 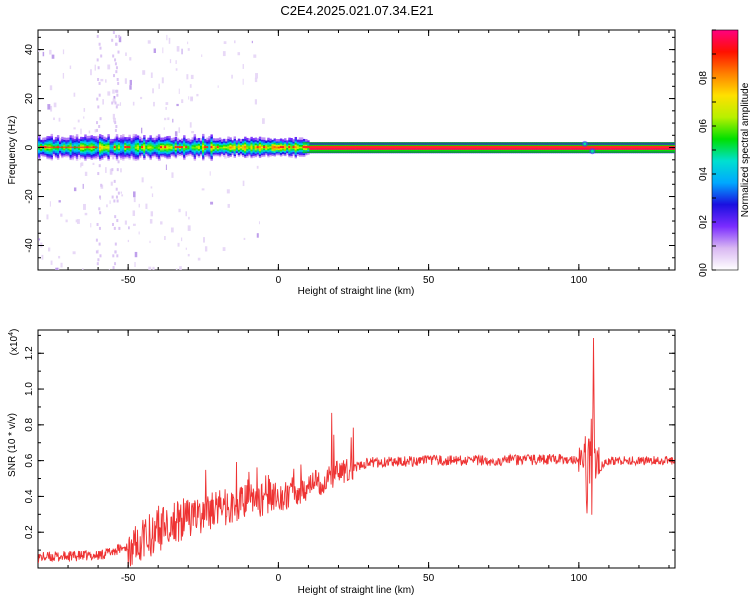 I want to click on colorbar-label: Normalized spectral amplitude, so click(x=745, y=149).